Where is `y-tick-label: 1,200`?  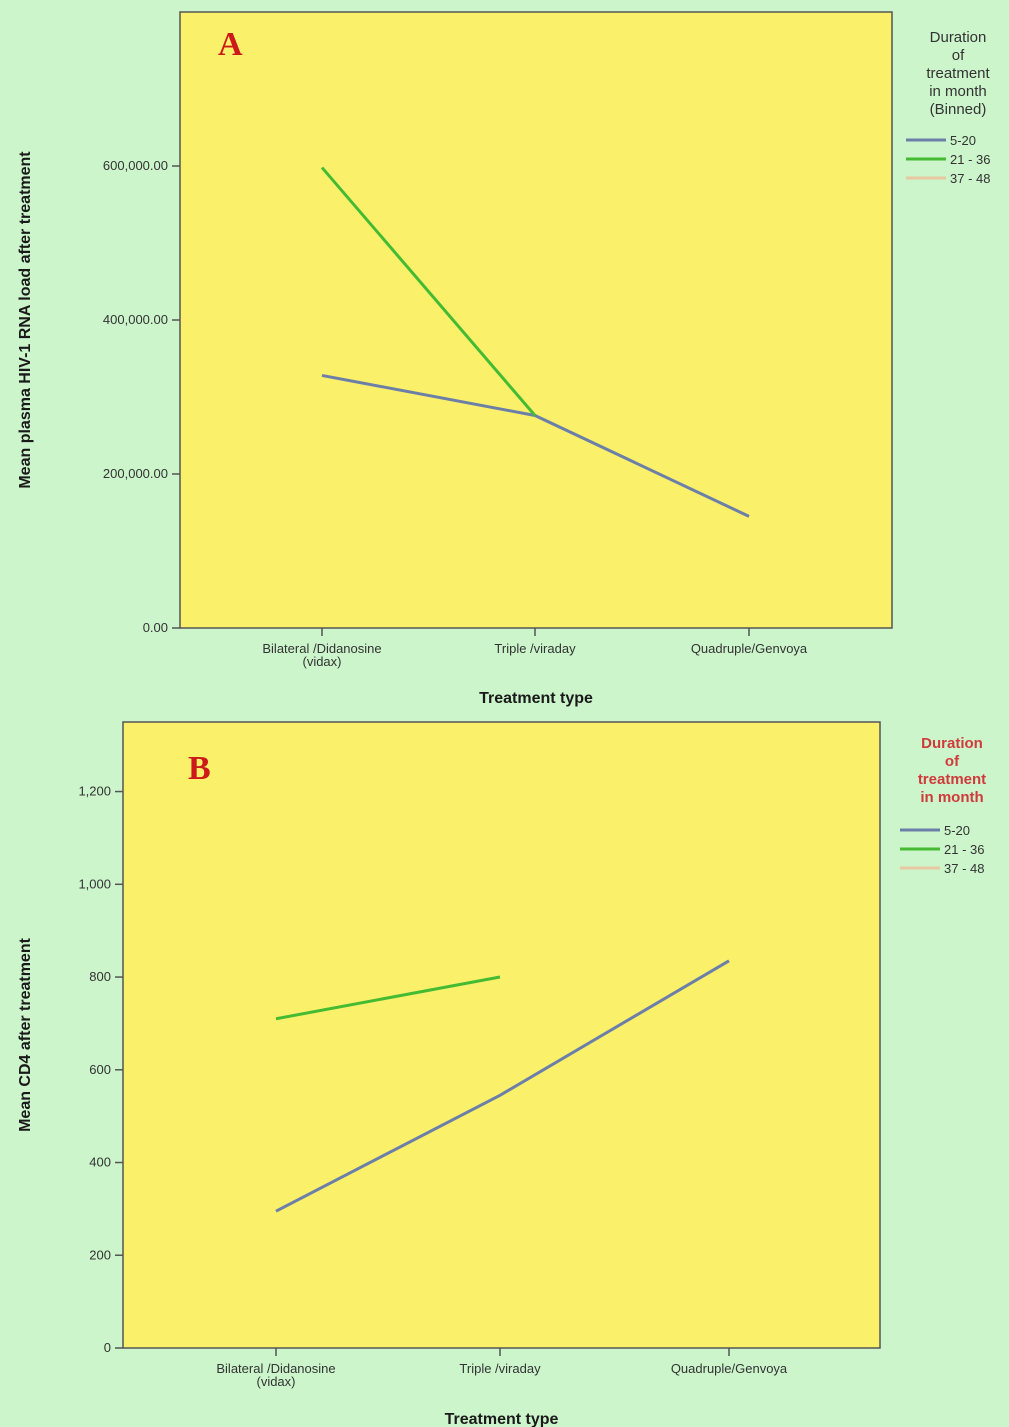 y-tick-label: 1,200 is located at coordinates (94, 791).